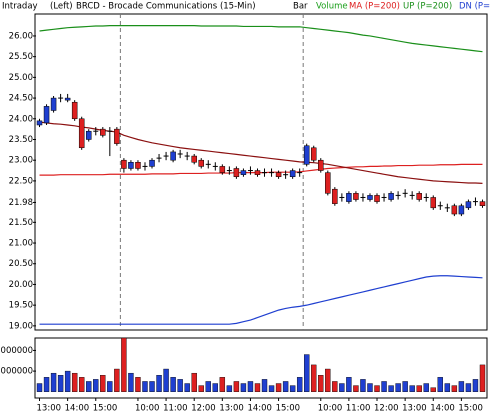 This screenshot has height=415, width=490. I want to click on volume-panel, so click(261, 368).